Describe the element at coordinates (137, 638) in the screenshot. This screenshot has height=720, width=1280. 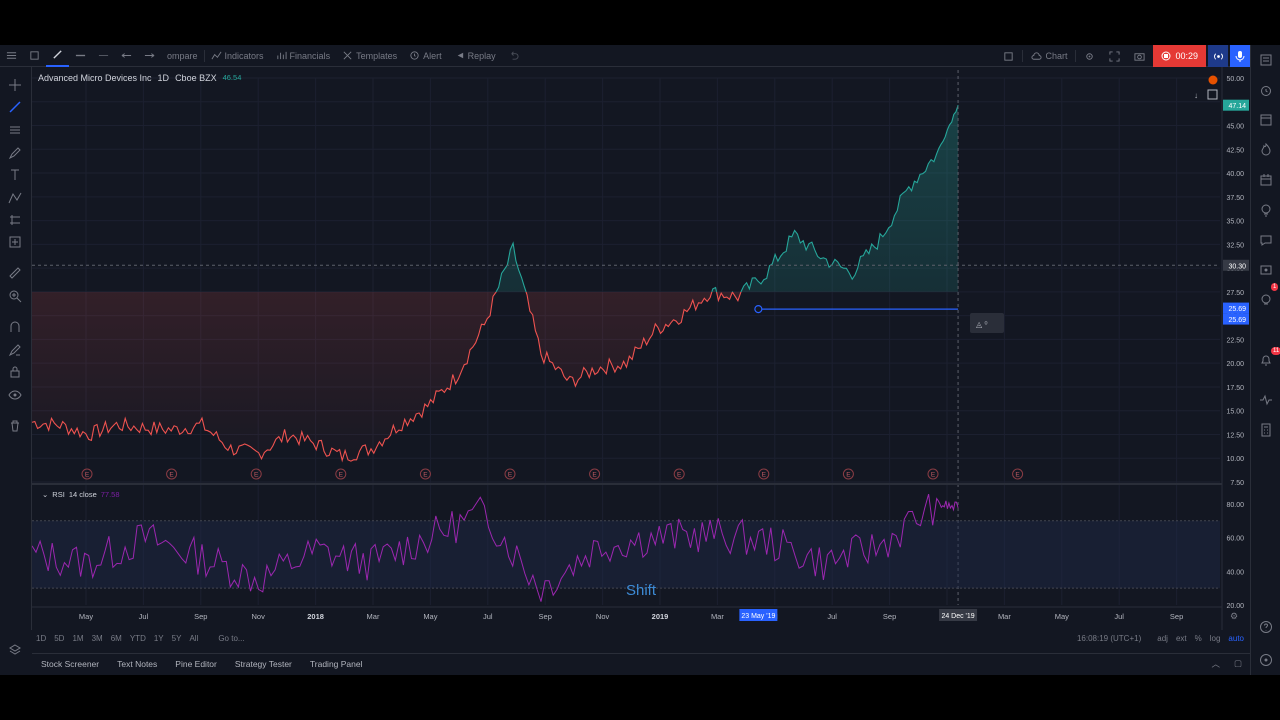
I see `range-ytd: YTD` at that location.